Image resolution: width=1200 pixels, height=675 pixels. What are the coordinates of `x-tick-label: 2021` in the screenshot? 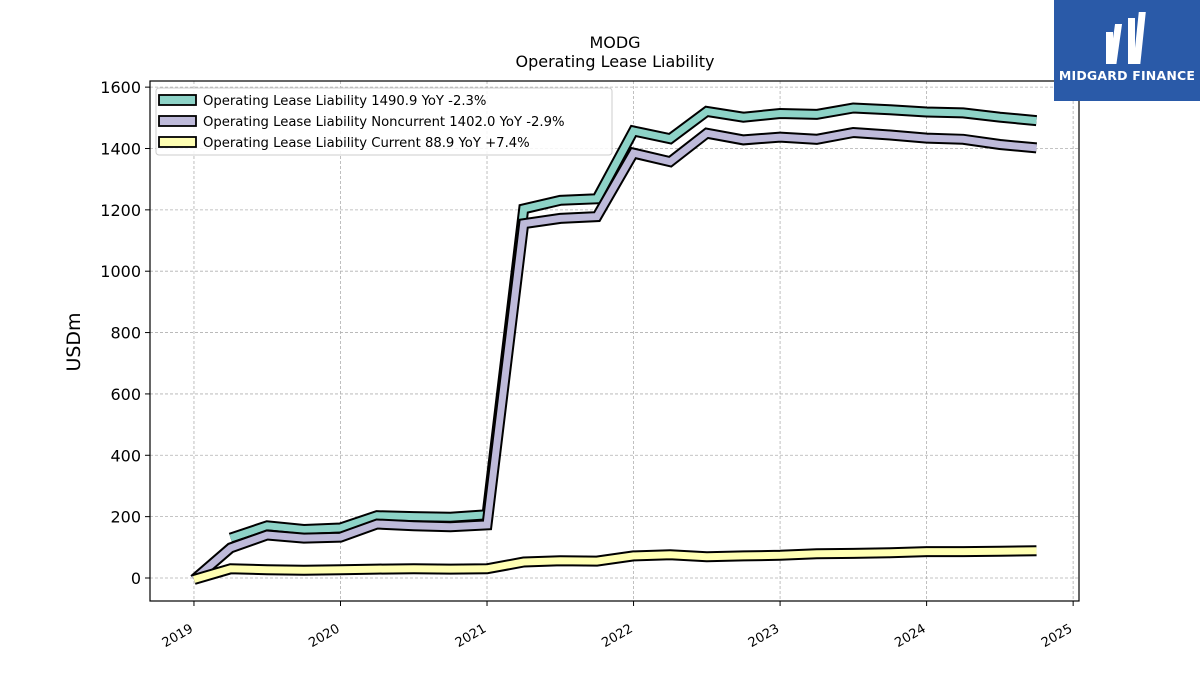 It's located at (471, 636).